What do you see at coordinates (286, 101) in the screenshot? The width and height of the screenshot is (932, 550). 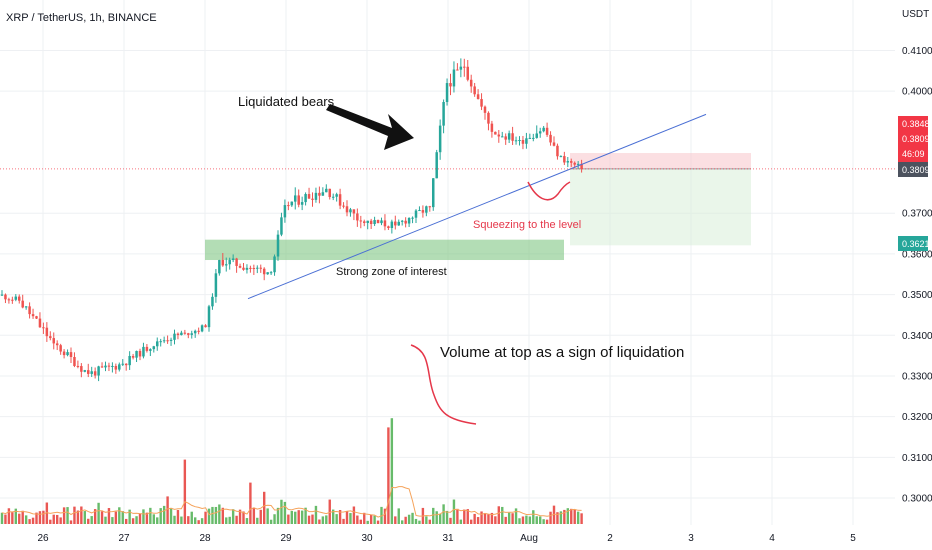 I see `liquidated-bears-label: Liquidated bears` at bounding box center [286, 101].